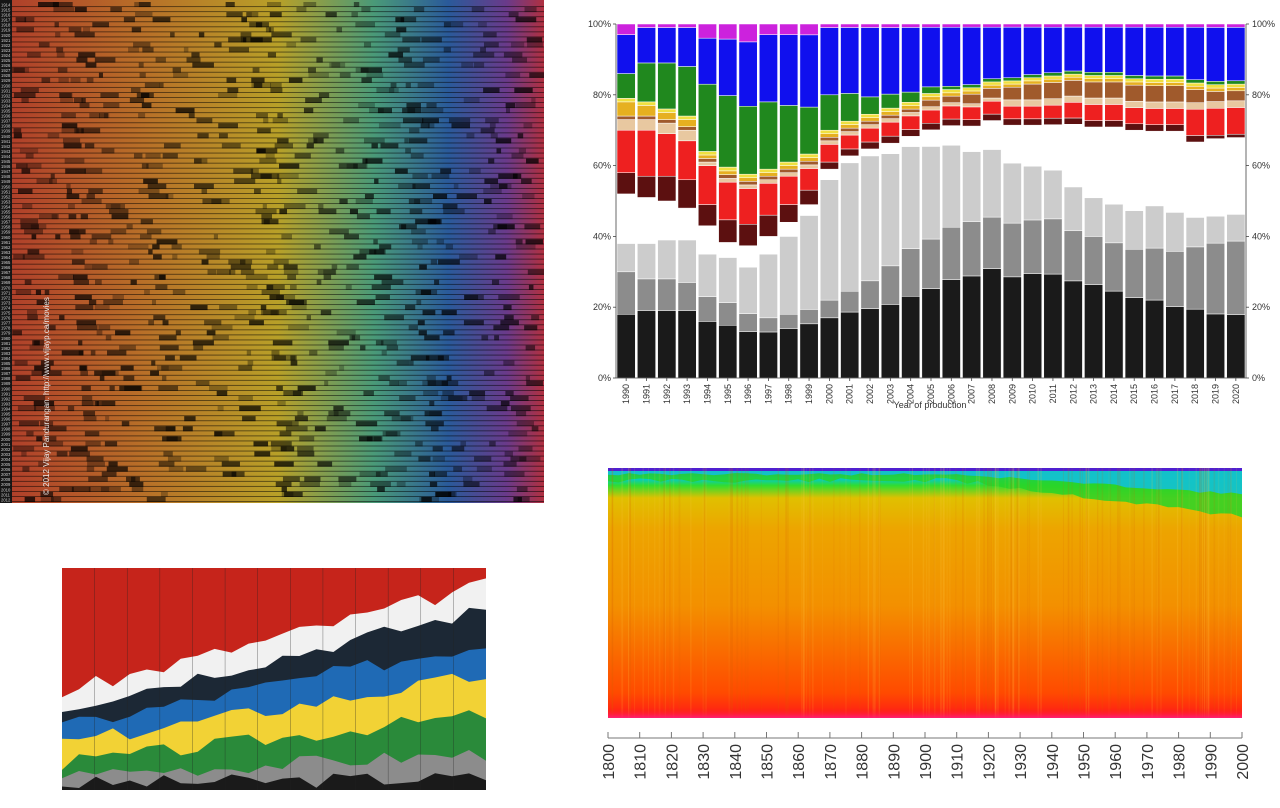  I want to click on y-tick-label: 1940, so click(6, 136).